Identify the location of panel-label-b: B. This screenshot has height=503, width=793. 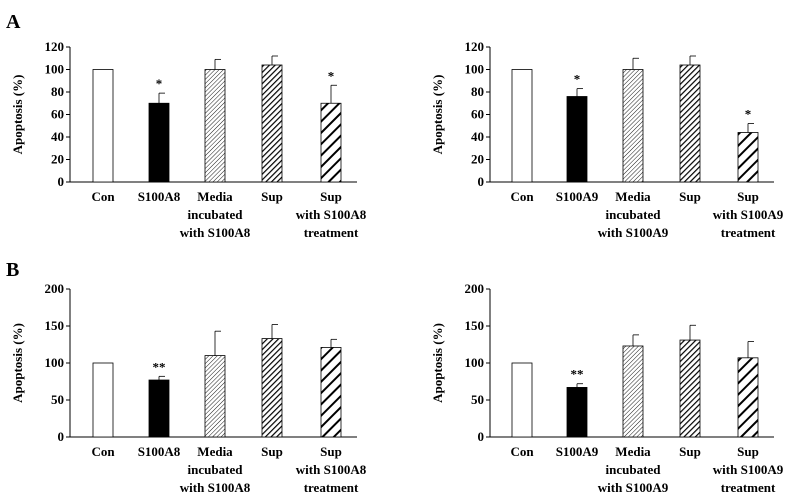
(12, 270).